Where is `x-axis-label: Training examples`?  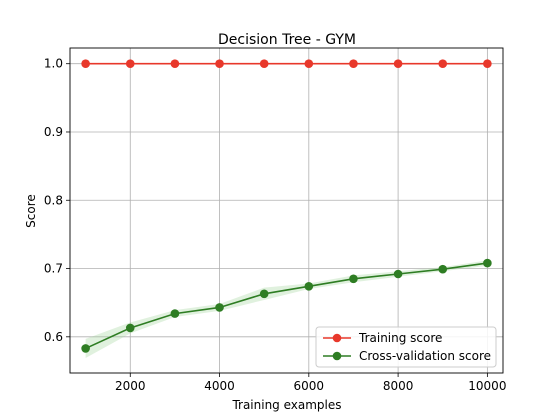
x-axis-label: Training examples is located at coordinates (286, 405).